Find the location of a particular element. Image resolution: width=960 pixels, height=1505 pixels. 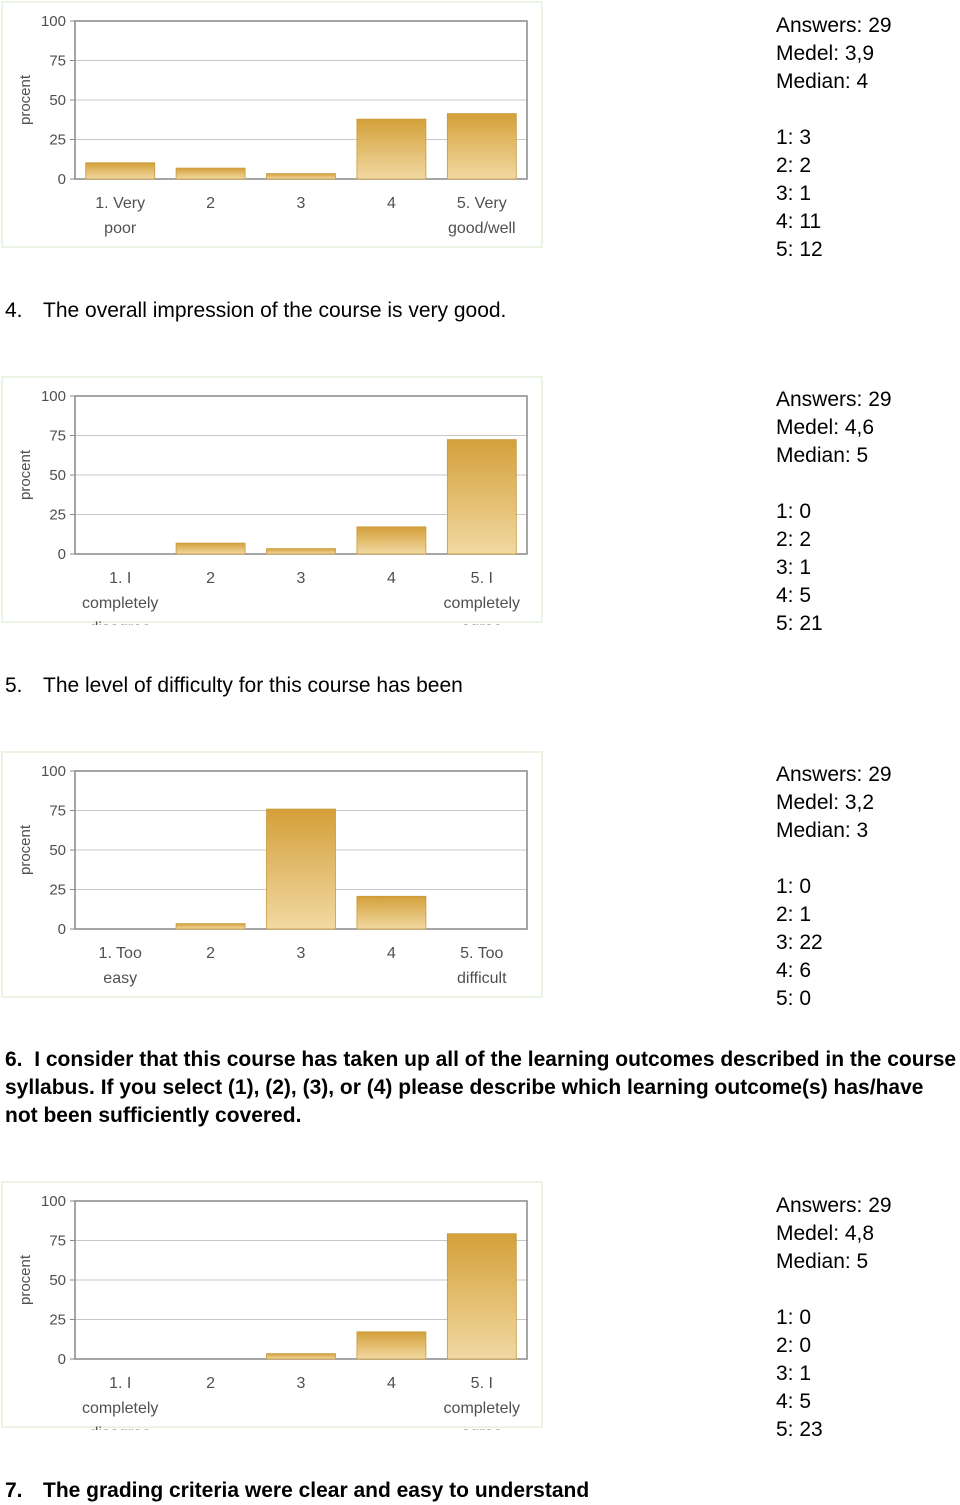

stat-medel: Medel: 4,8 is located at coordinates (825, 1233).